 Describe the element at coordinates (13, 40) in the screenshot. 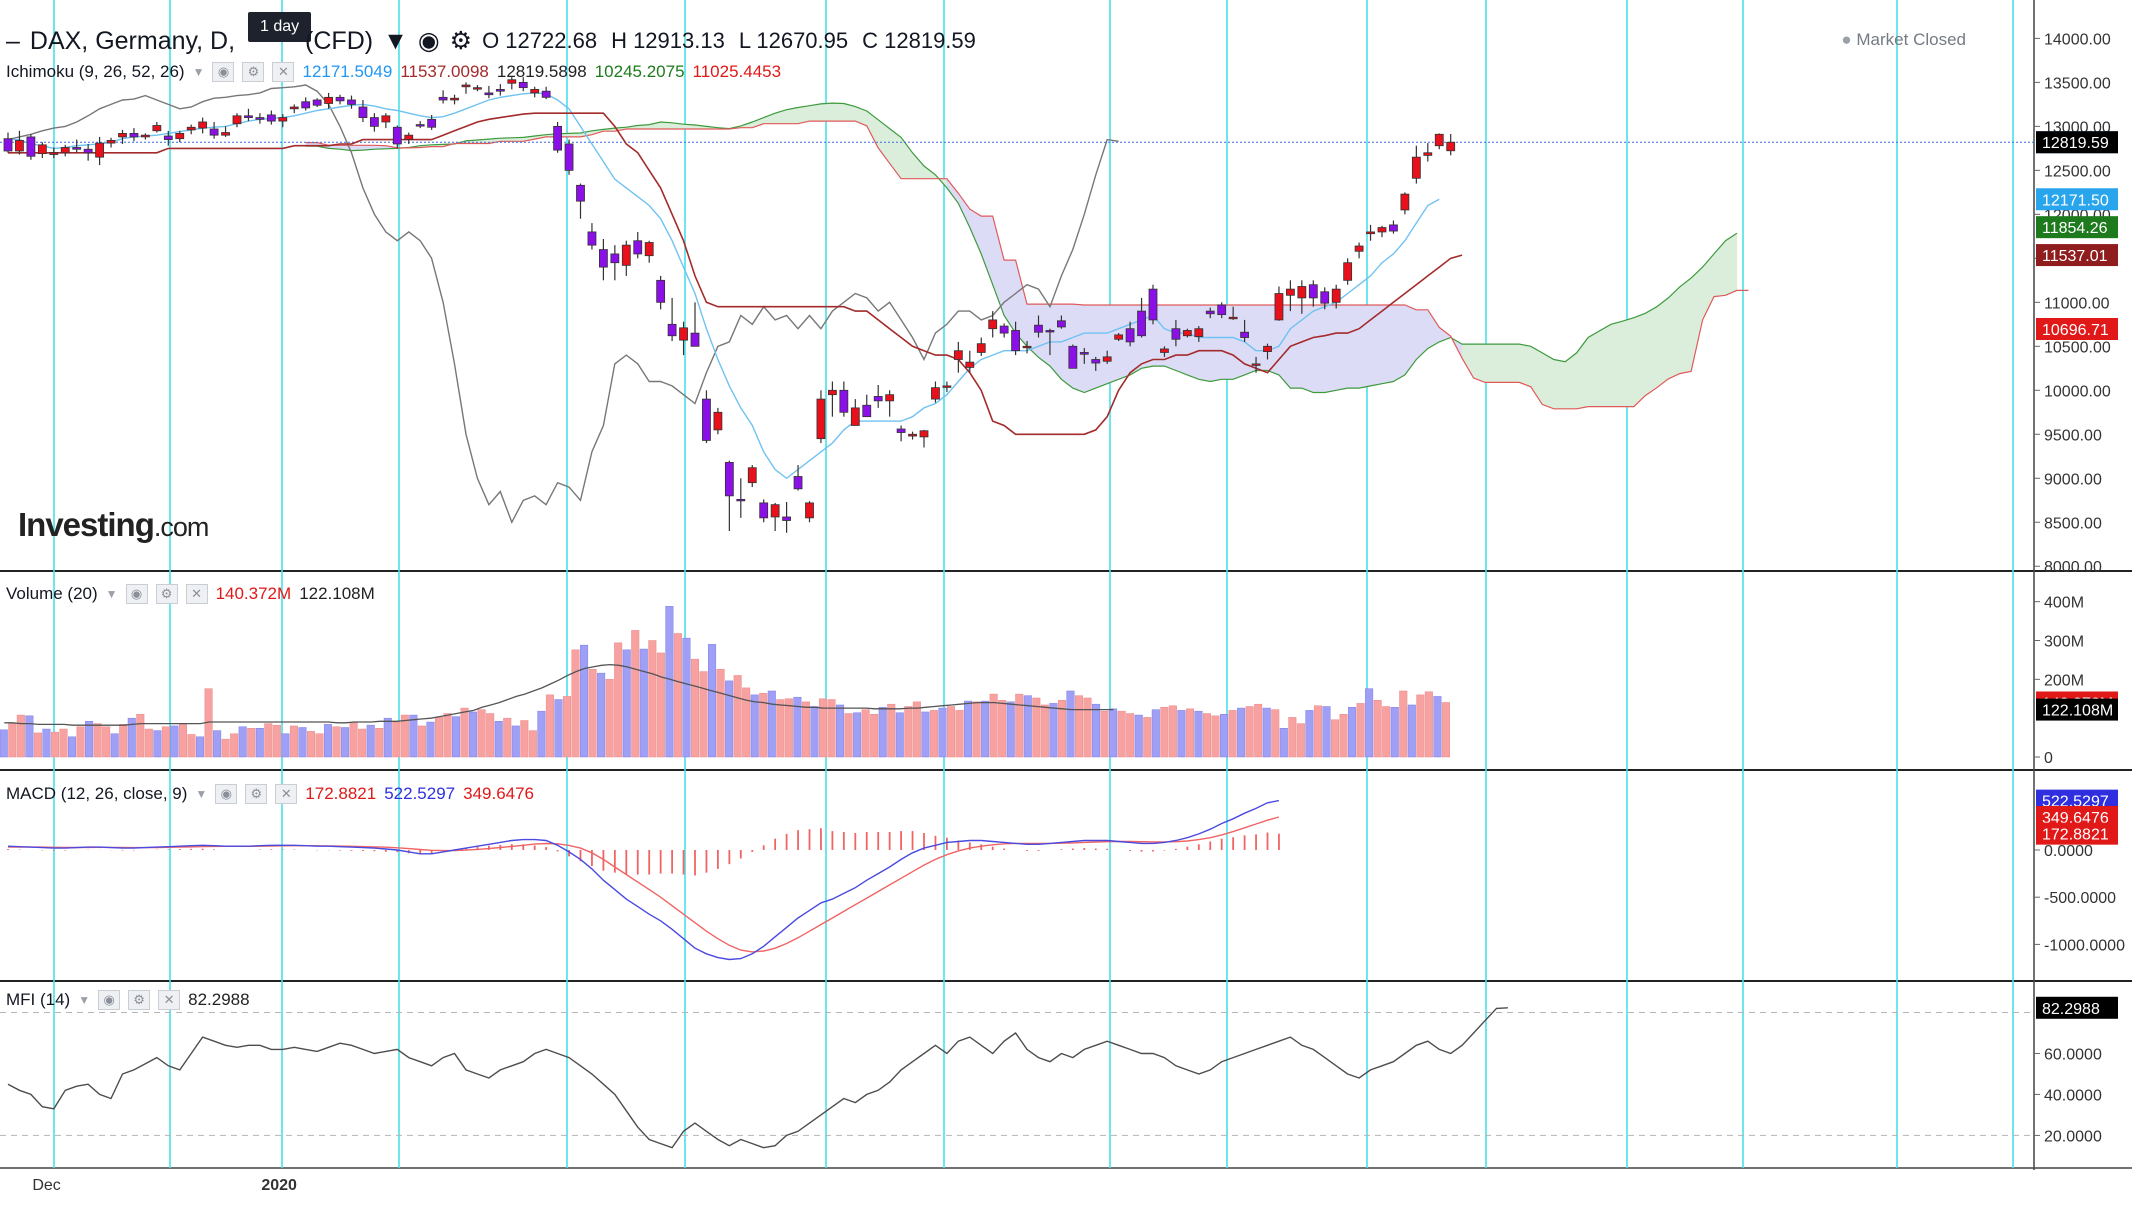

I see `collapse-icon: –` at that location.